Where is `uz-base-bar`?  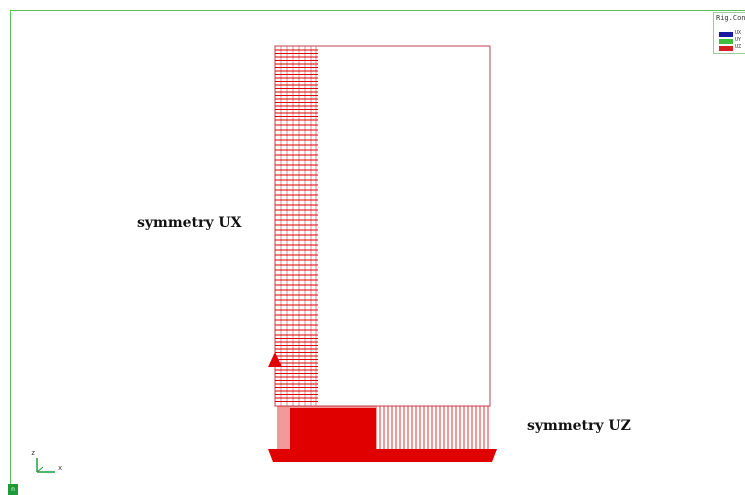
uz-base-bar is located at coordinates (382, 455).